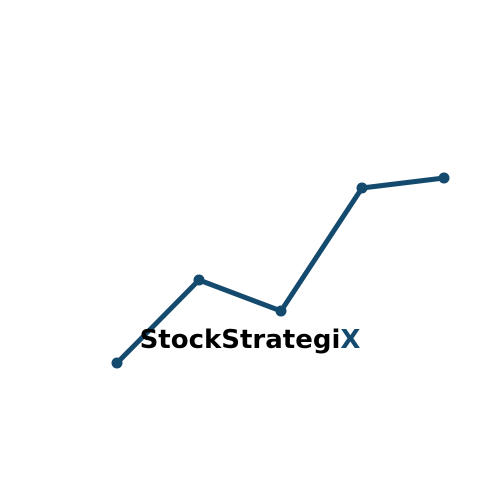 This screenshot has height=500, width=500. I want to click on brand-name-main: StockStrategi, so click(240, 340).